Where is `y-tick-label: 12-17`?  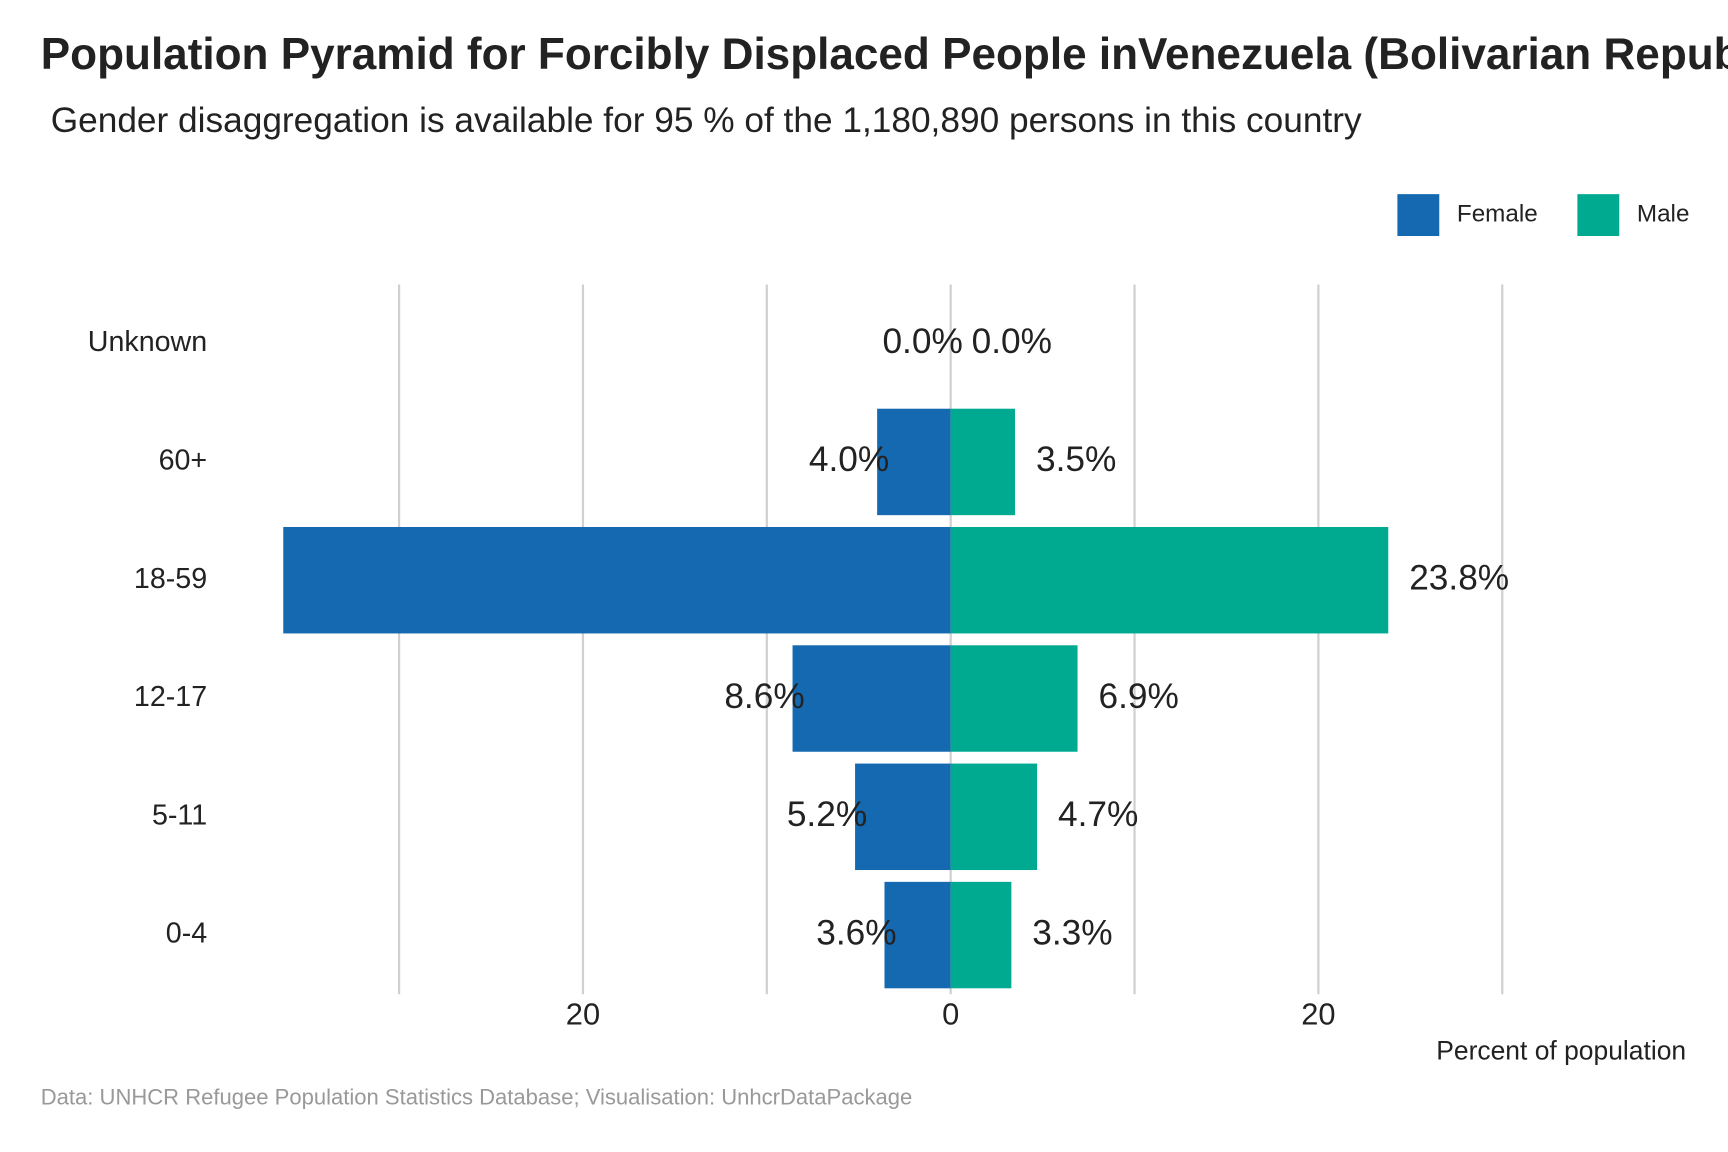 y-tick-label: 12-17 is located at coordinates (170, 697).